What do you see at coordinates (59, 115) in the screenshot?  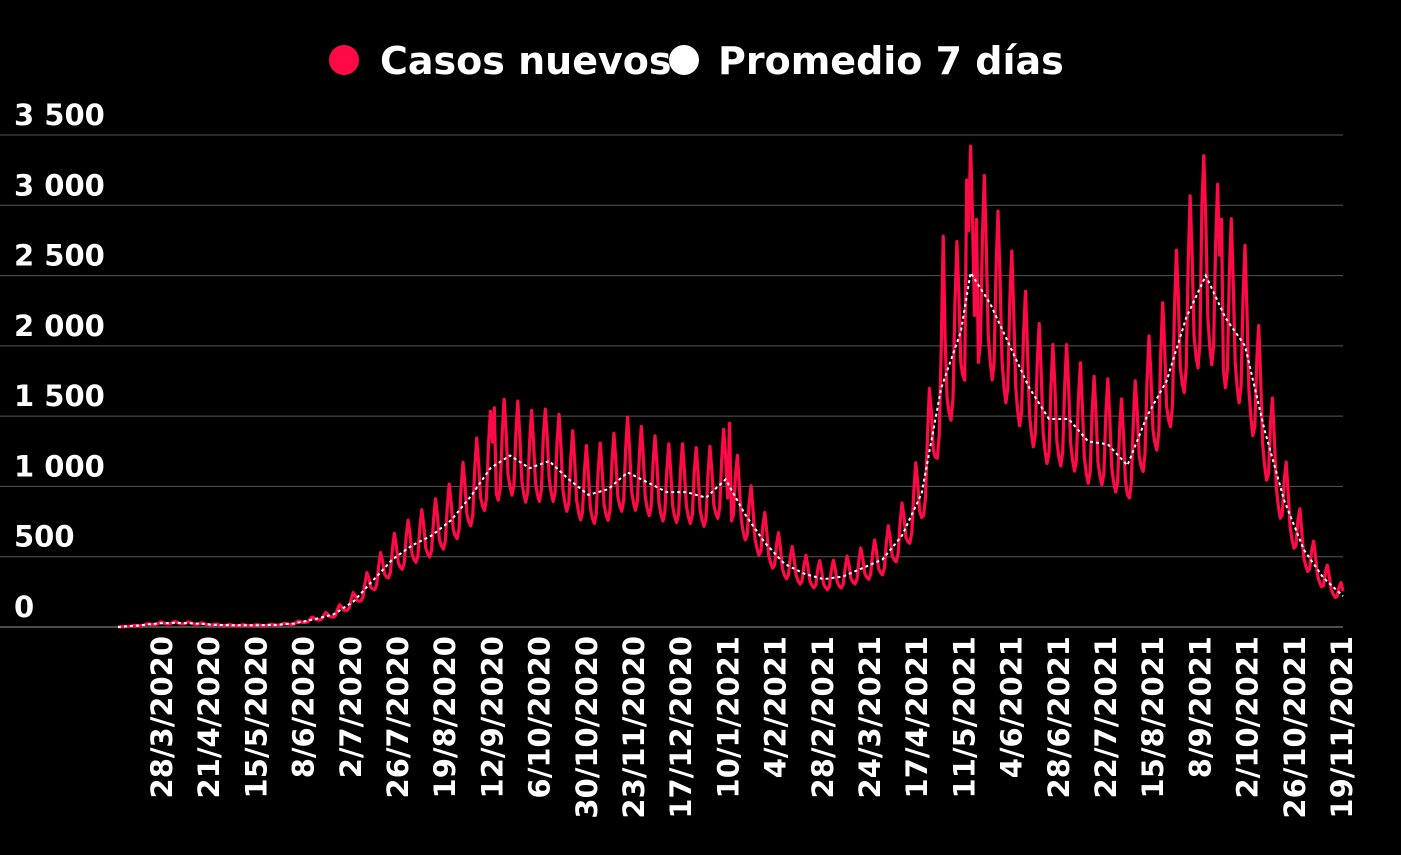 I see `y-tick-label: 3 500` at bounding box center [59, 115].